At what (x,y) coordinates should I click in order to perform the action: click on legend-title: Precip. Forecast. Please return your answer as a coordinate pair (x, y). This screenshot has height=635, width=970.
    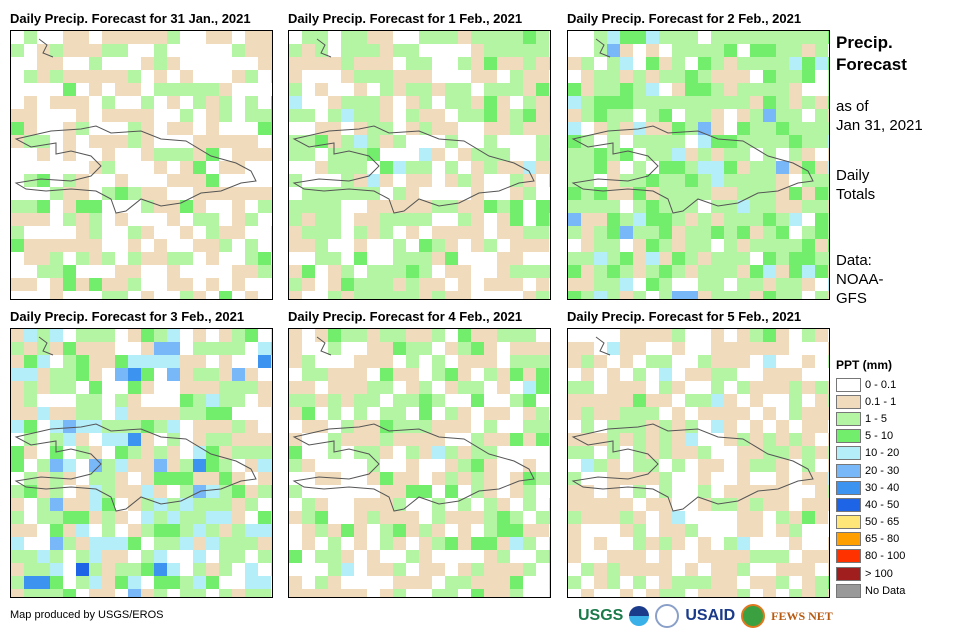
    Looking at the image, I should click on (871, 53).